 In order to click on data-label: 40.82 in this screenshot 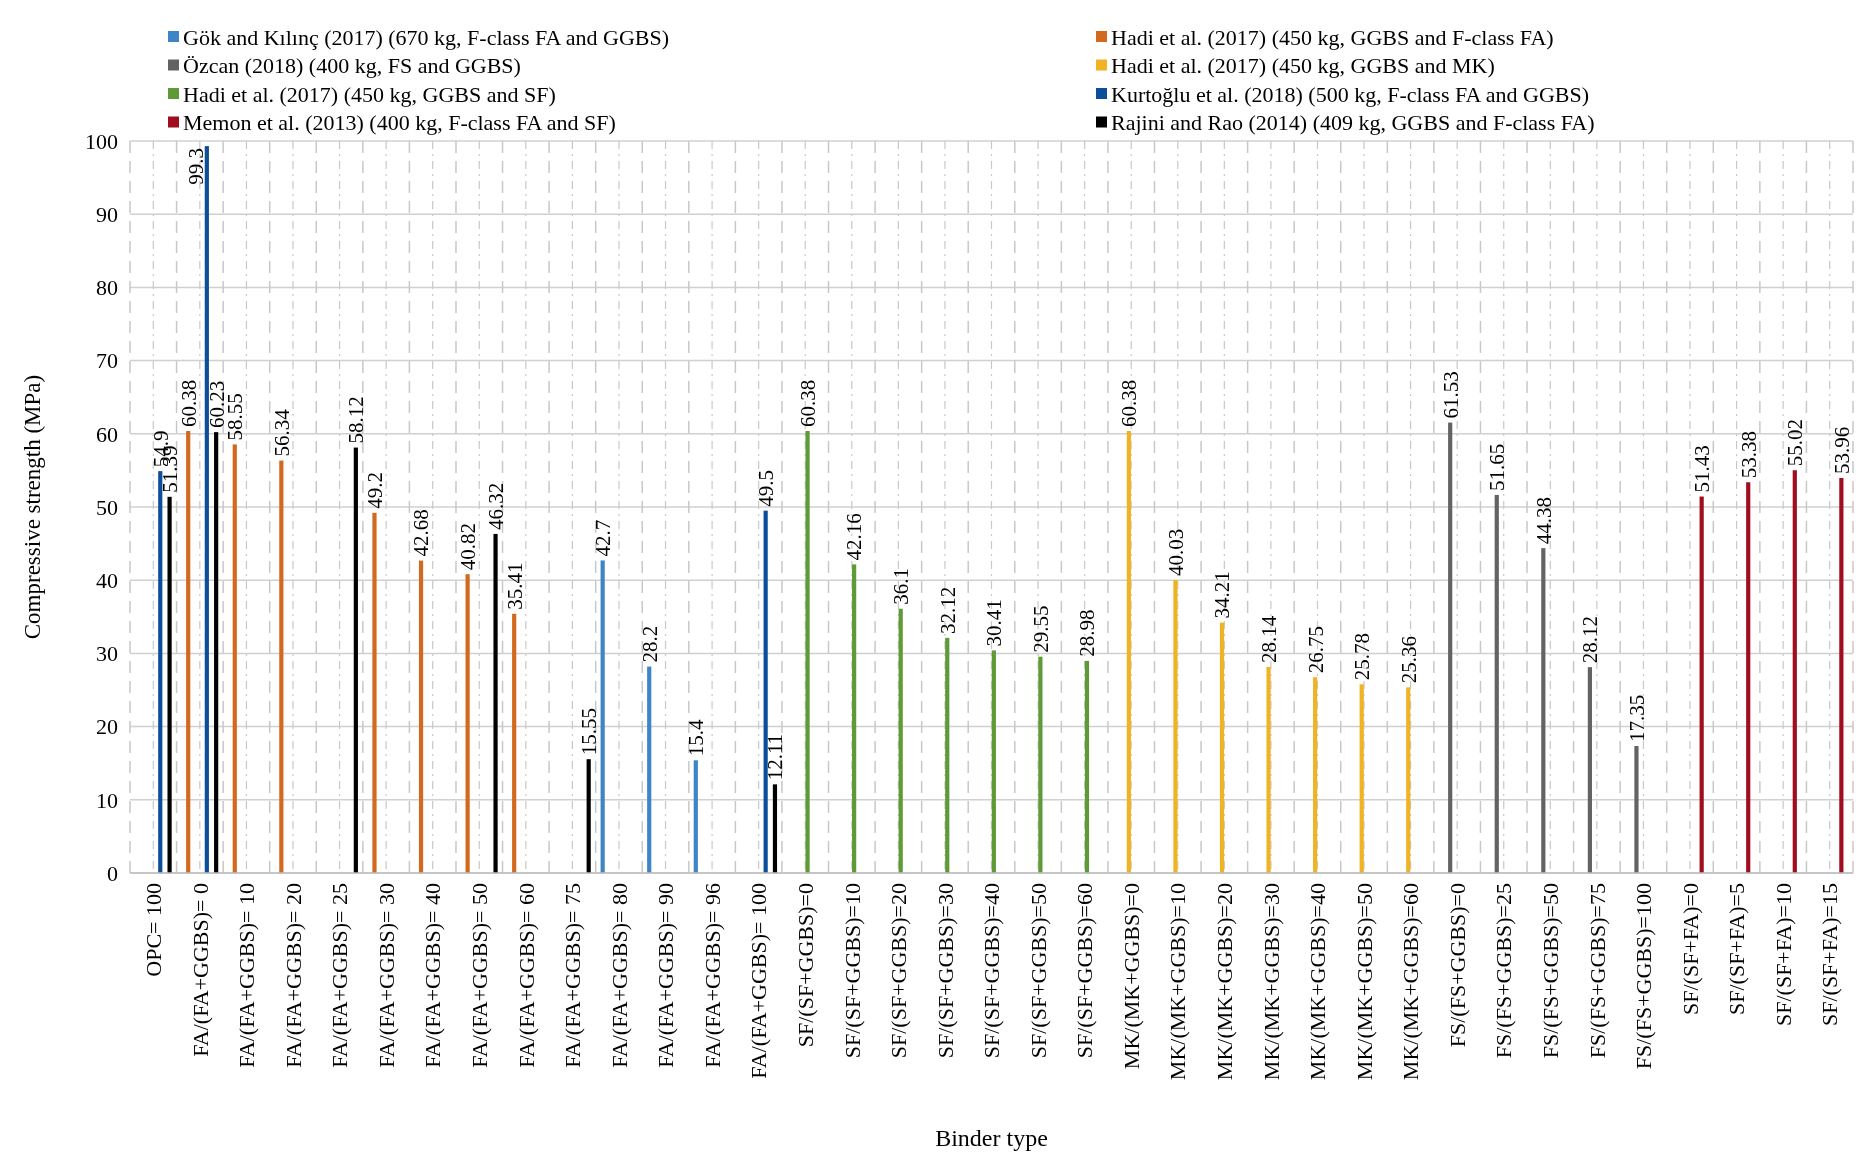, I will do `click(467, 546)`.